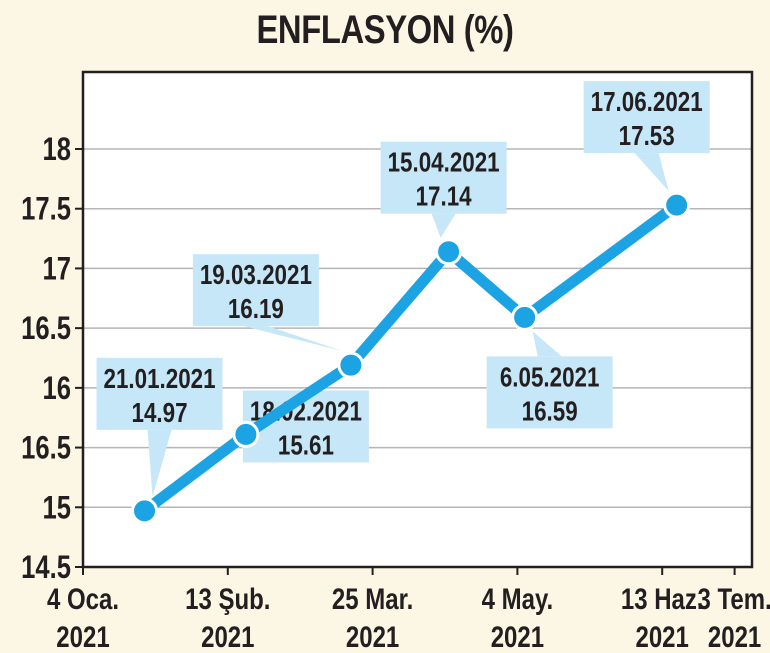 The image size is (770, 653). Describe the element at coordinates (306, 445) in the screenshot. I see `callout-value: 15.61` at that location.